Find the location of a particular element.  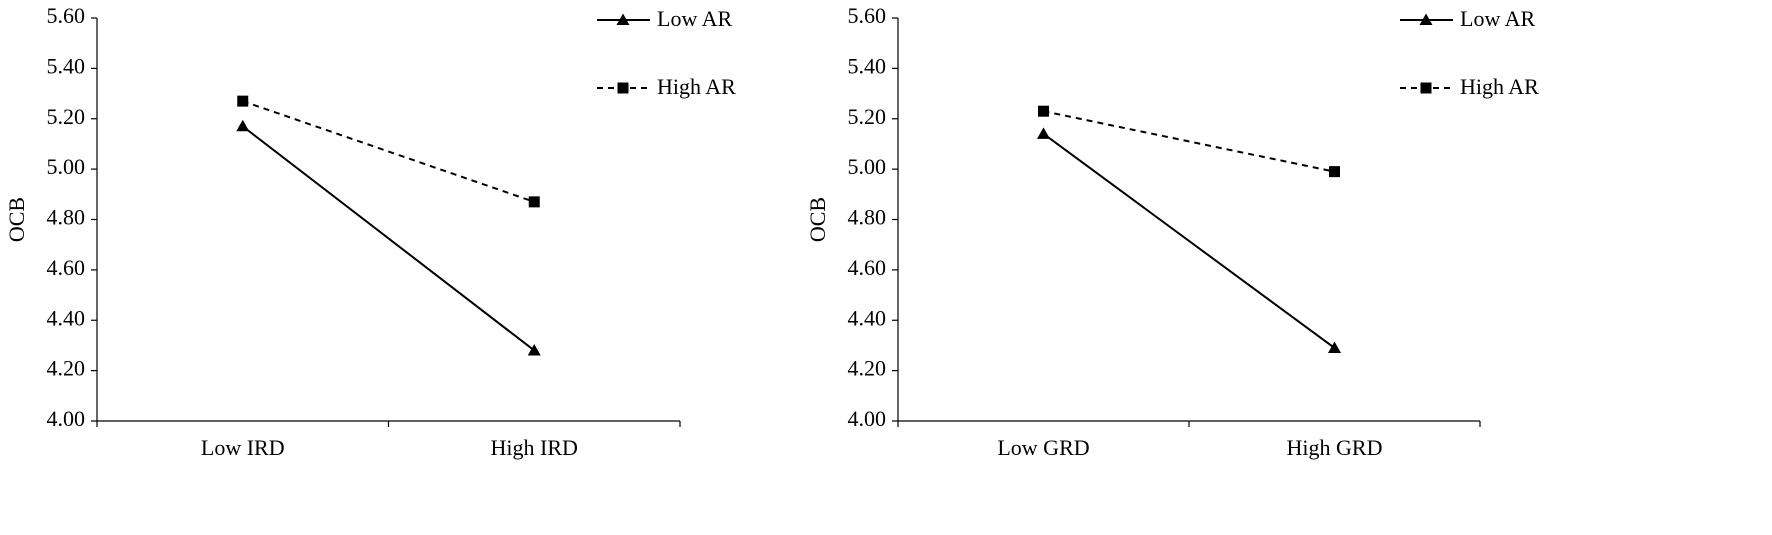

x-tick-label: Low GRD is located at coordinates (1043, 447).